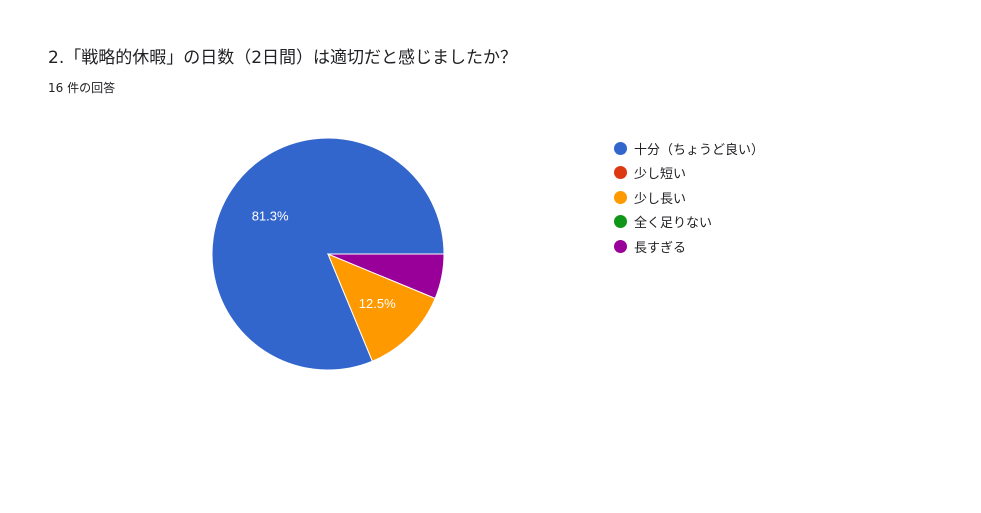 The width and height of the screenshot is (981, 513). I want to click on slice-label-0: 81.3%, so click(270, 215).